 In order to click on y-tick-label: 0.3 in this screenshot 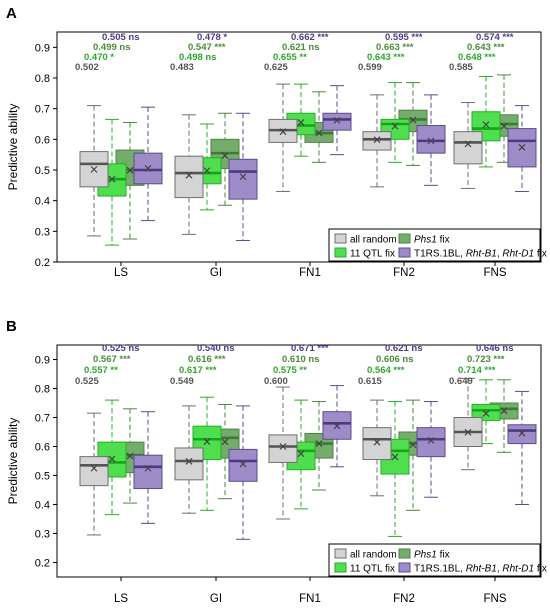, I will do `click(42, 232)`.